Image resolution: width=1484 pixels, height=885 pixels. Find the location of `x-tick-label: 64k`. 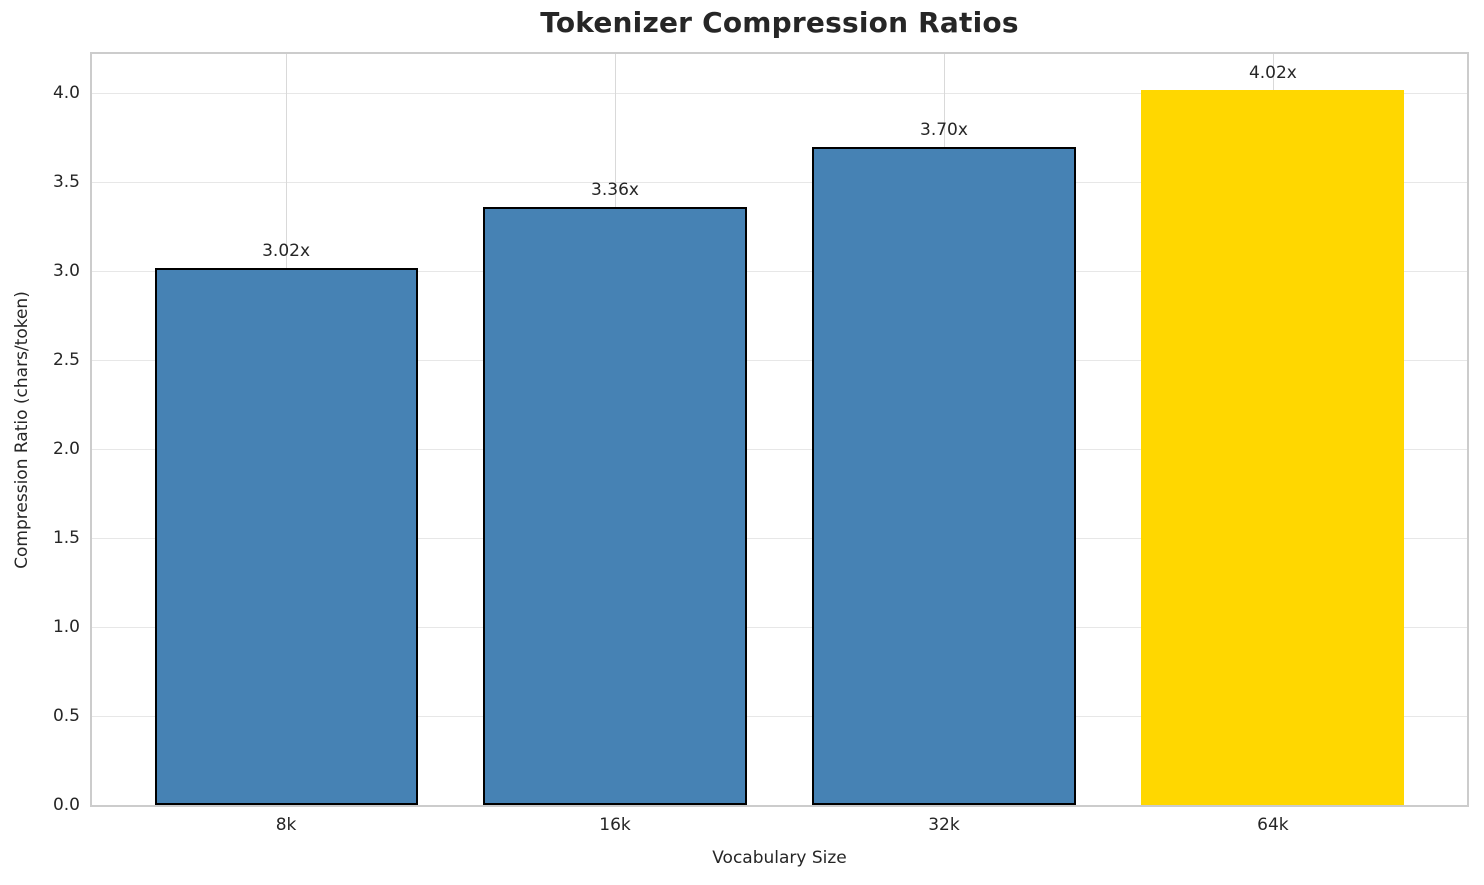

x-tick-label: 64k is located at coordinates (1273, 825).